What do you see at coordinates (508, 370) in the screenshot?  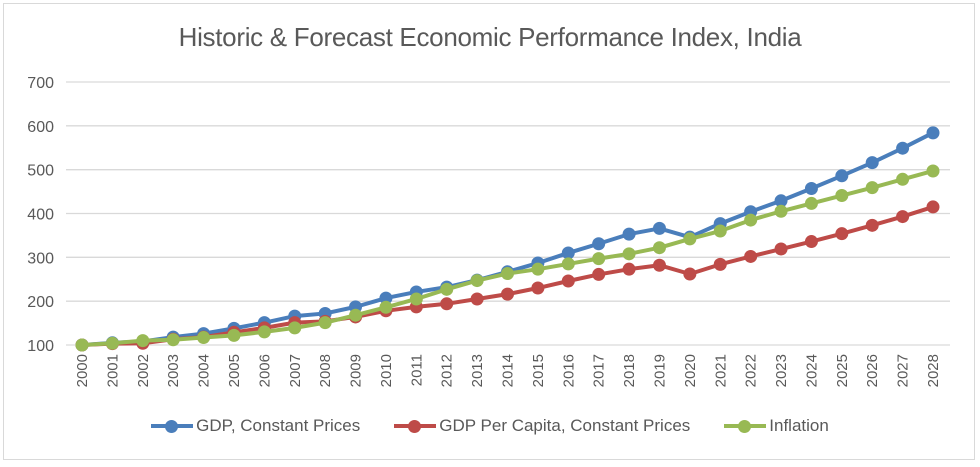 I see `x-tick-label: 2014` at bounding box center [508, 370].